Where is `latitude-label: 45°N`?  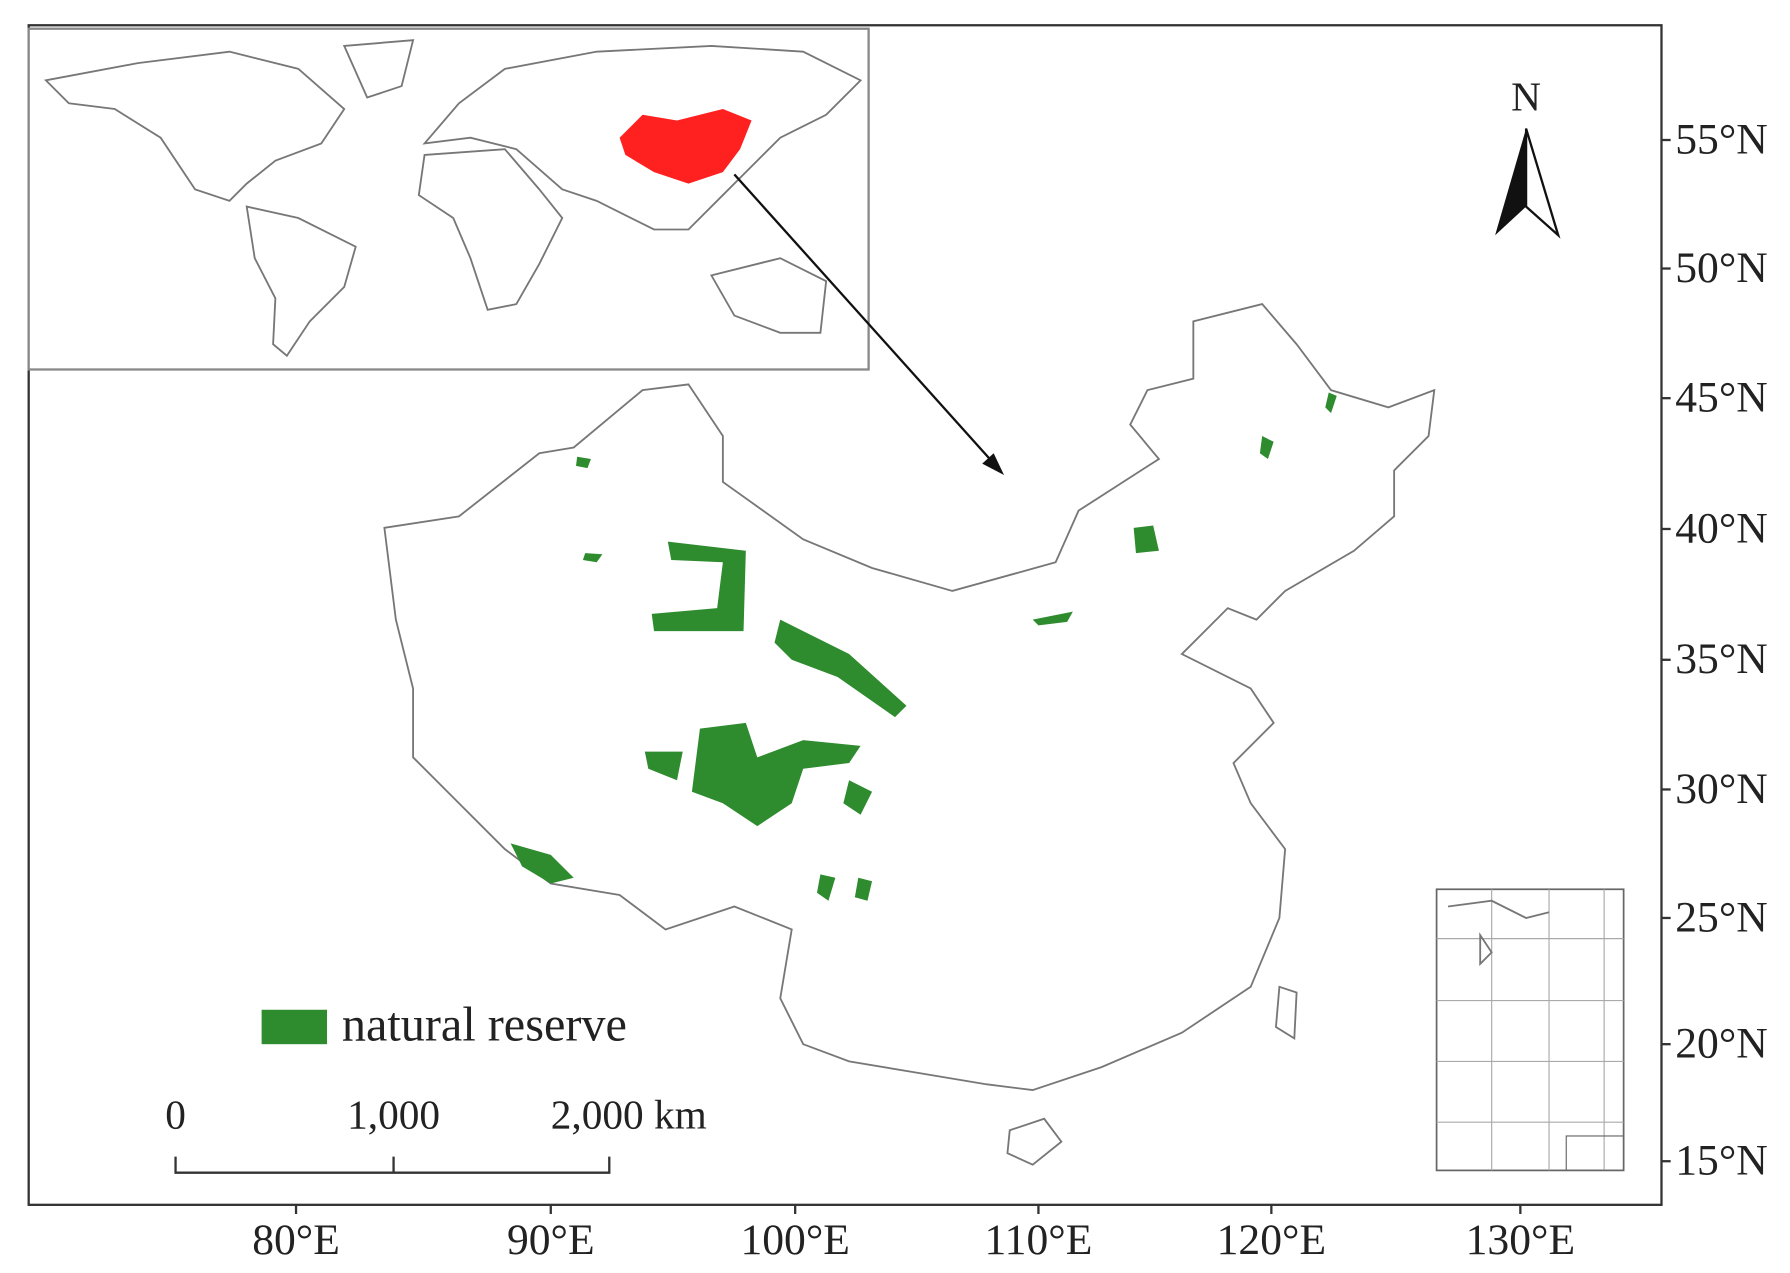
latitude-label: 45°N is located at coordinates (1721, 398).